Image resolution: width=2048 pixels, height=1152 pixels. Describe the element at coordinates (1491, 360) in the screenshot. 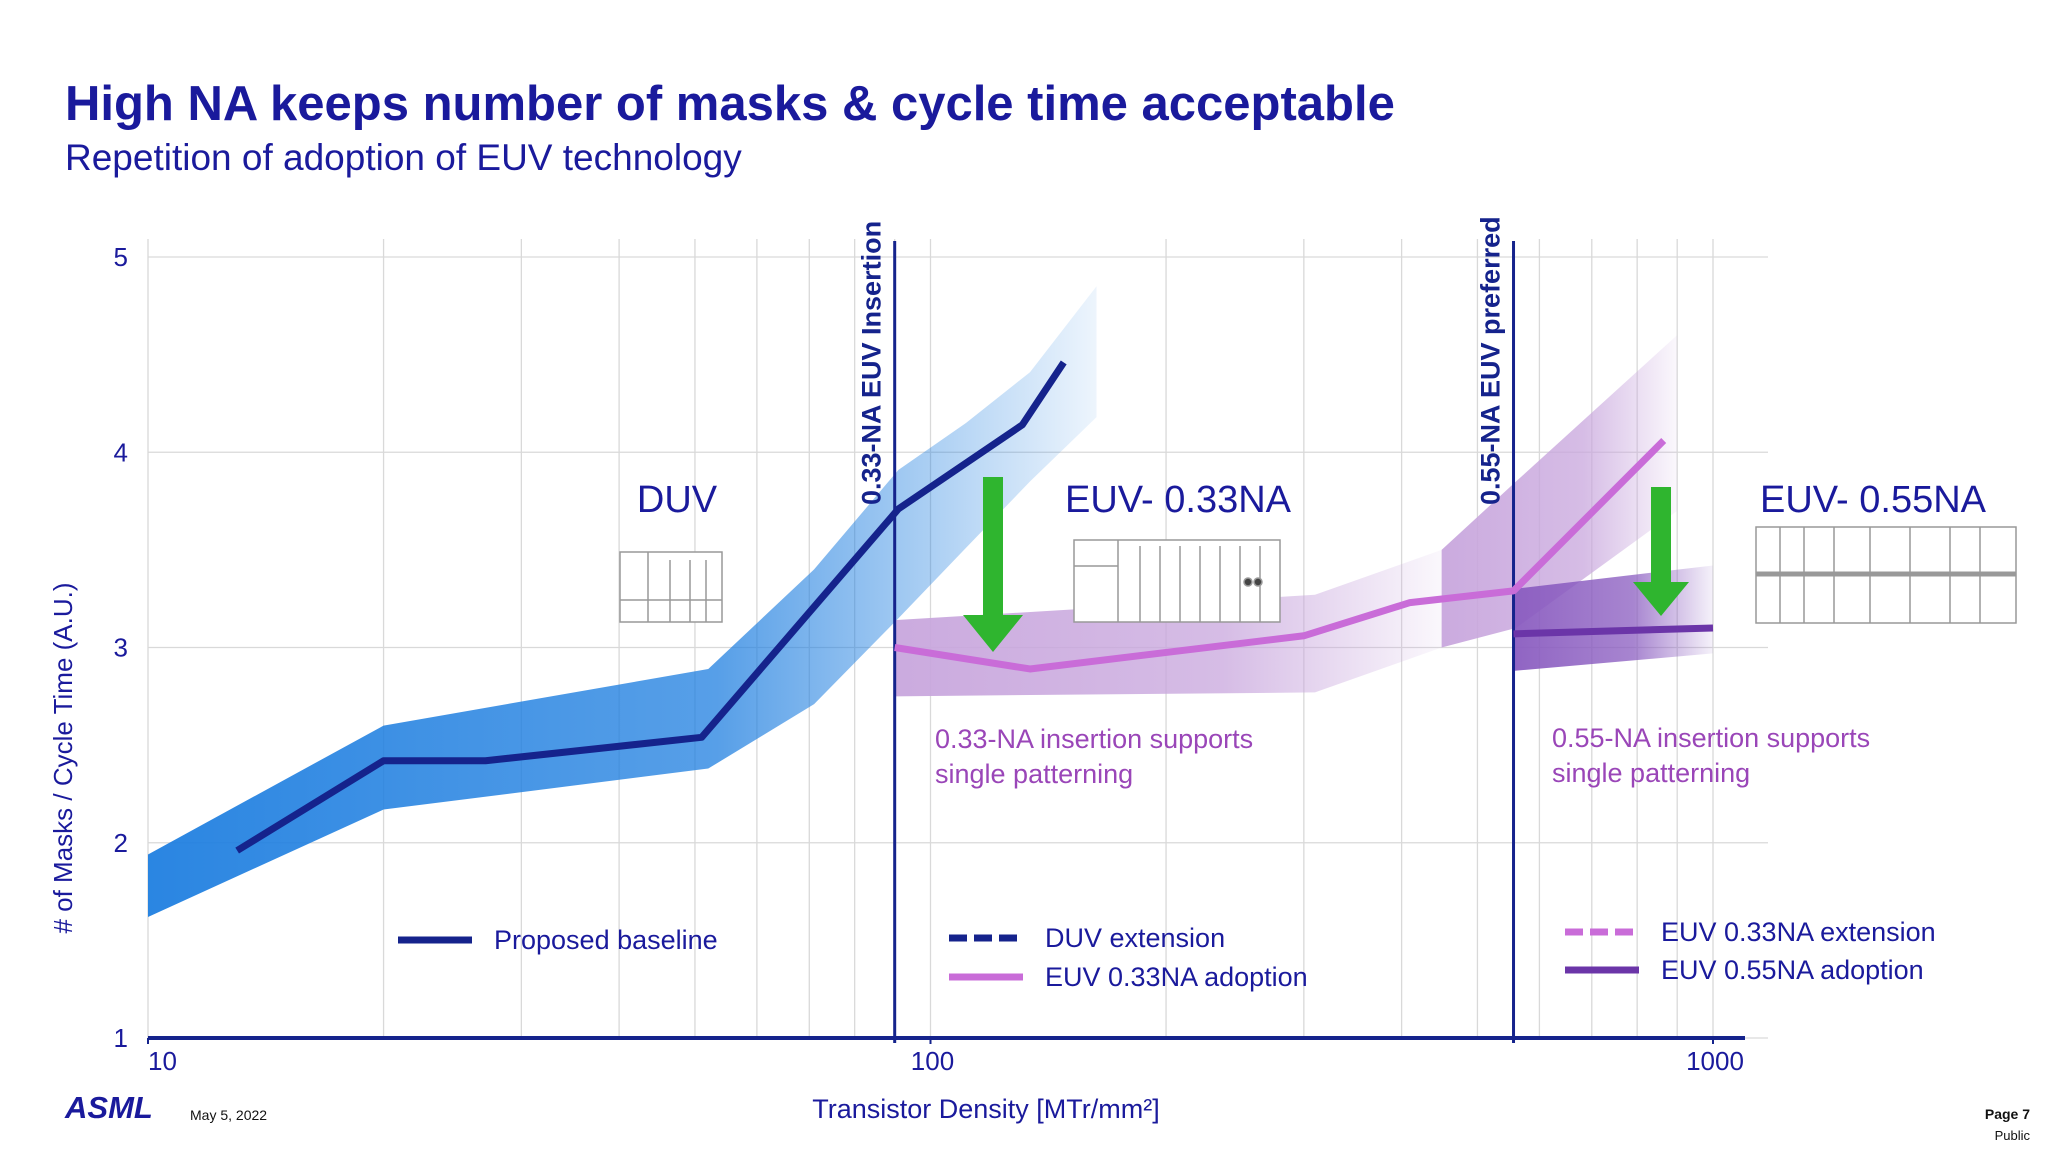

I see `marker-label: 0.55-NA EUV preferred` at that location.